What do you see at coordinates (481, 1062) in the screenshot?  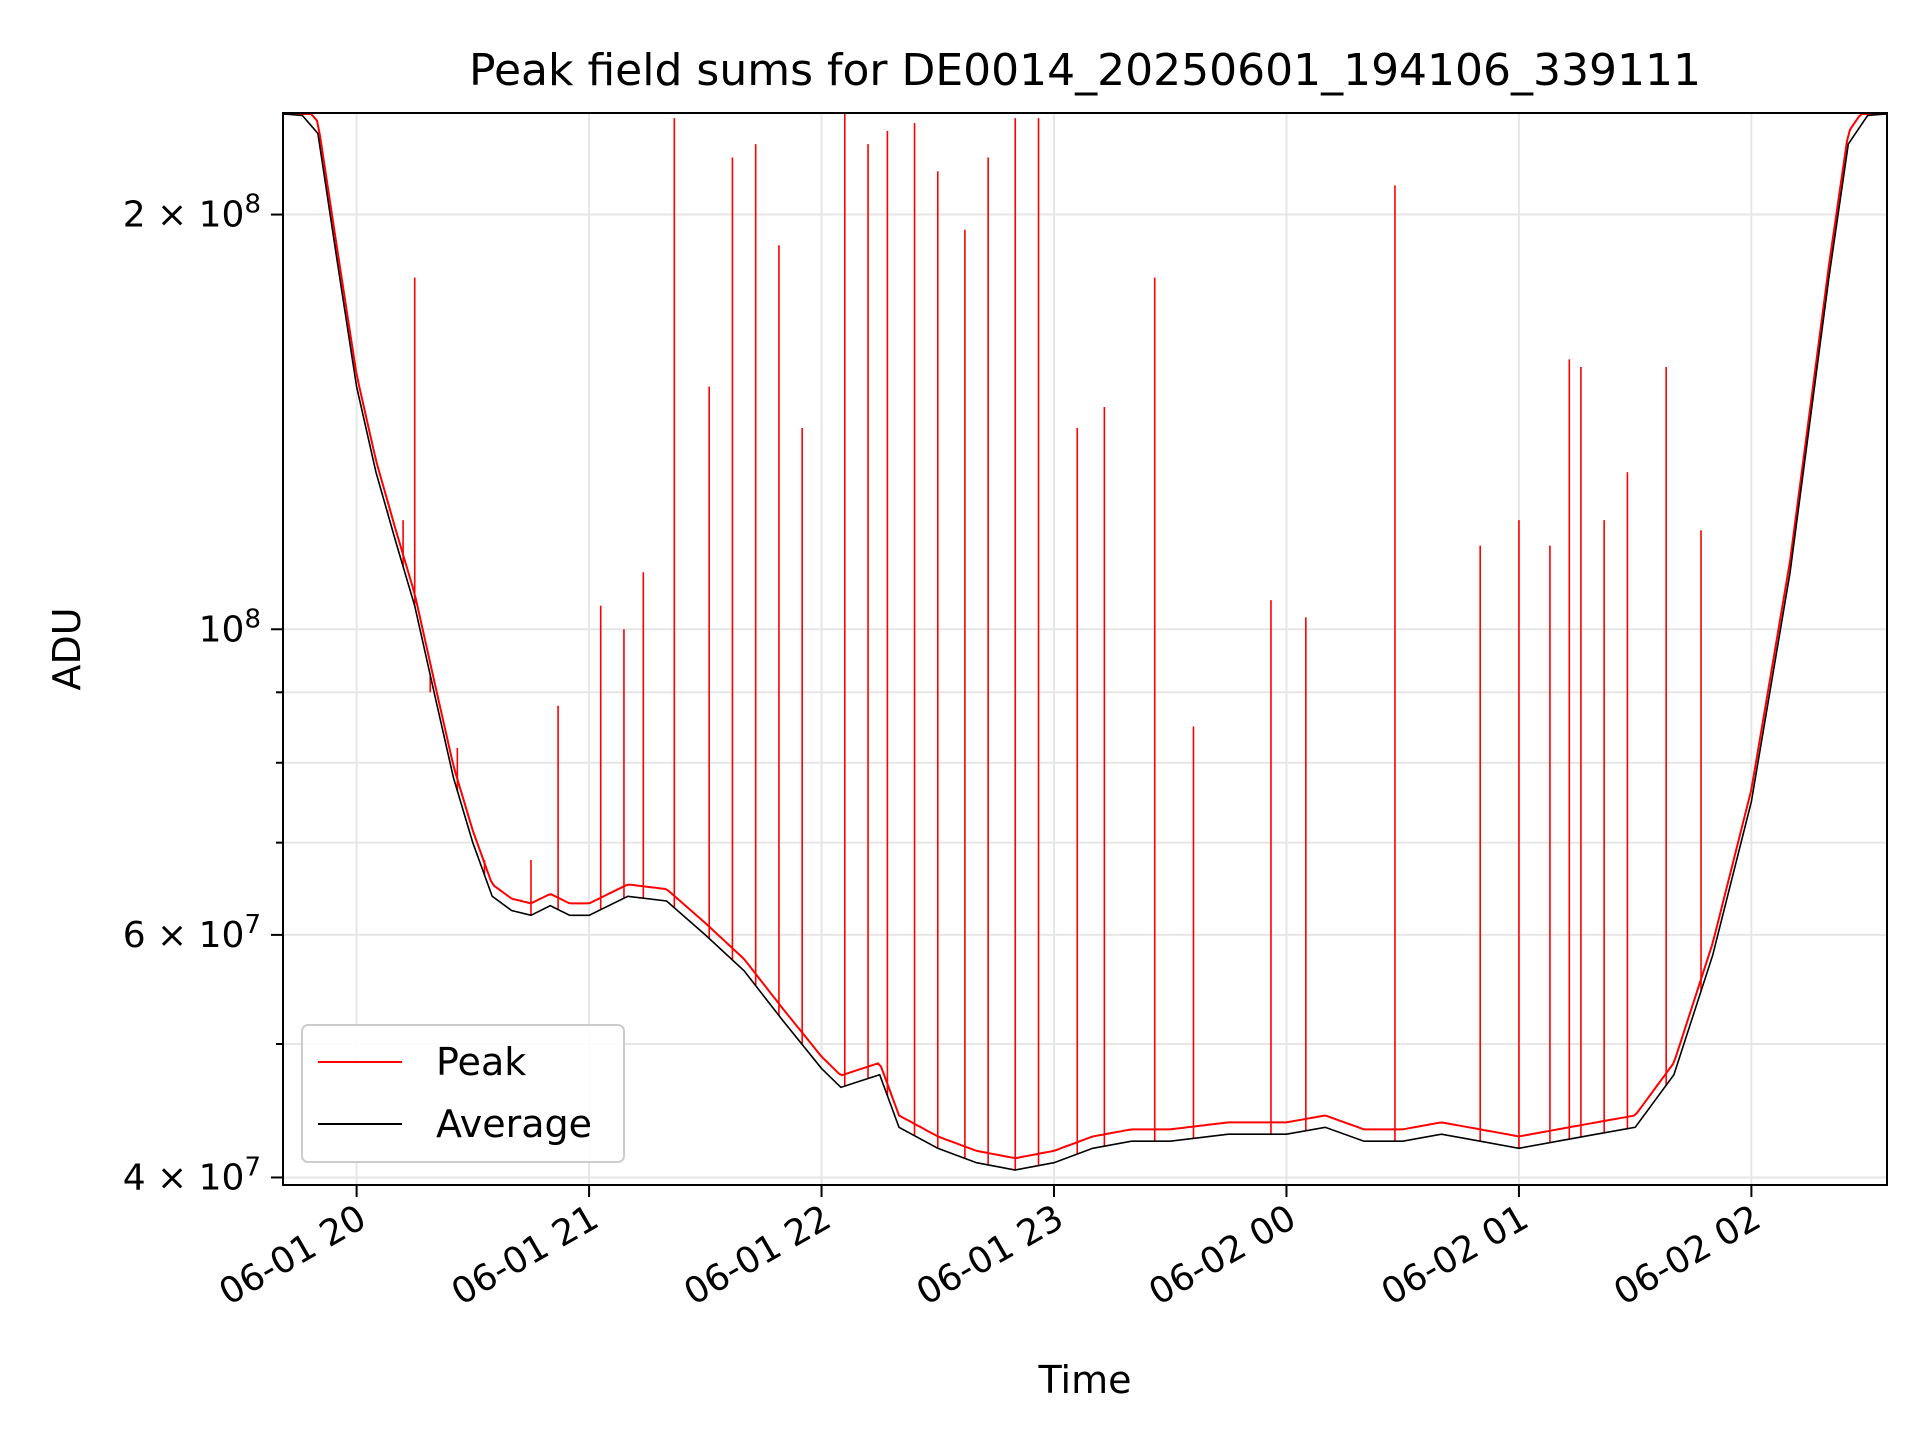 I see `legend-label-peak: Peak` at bounding box center [481, 1062].